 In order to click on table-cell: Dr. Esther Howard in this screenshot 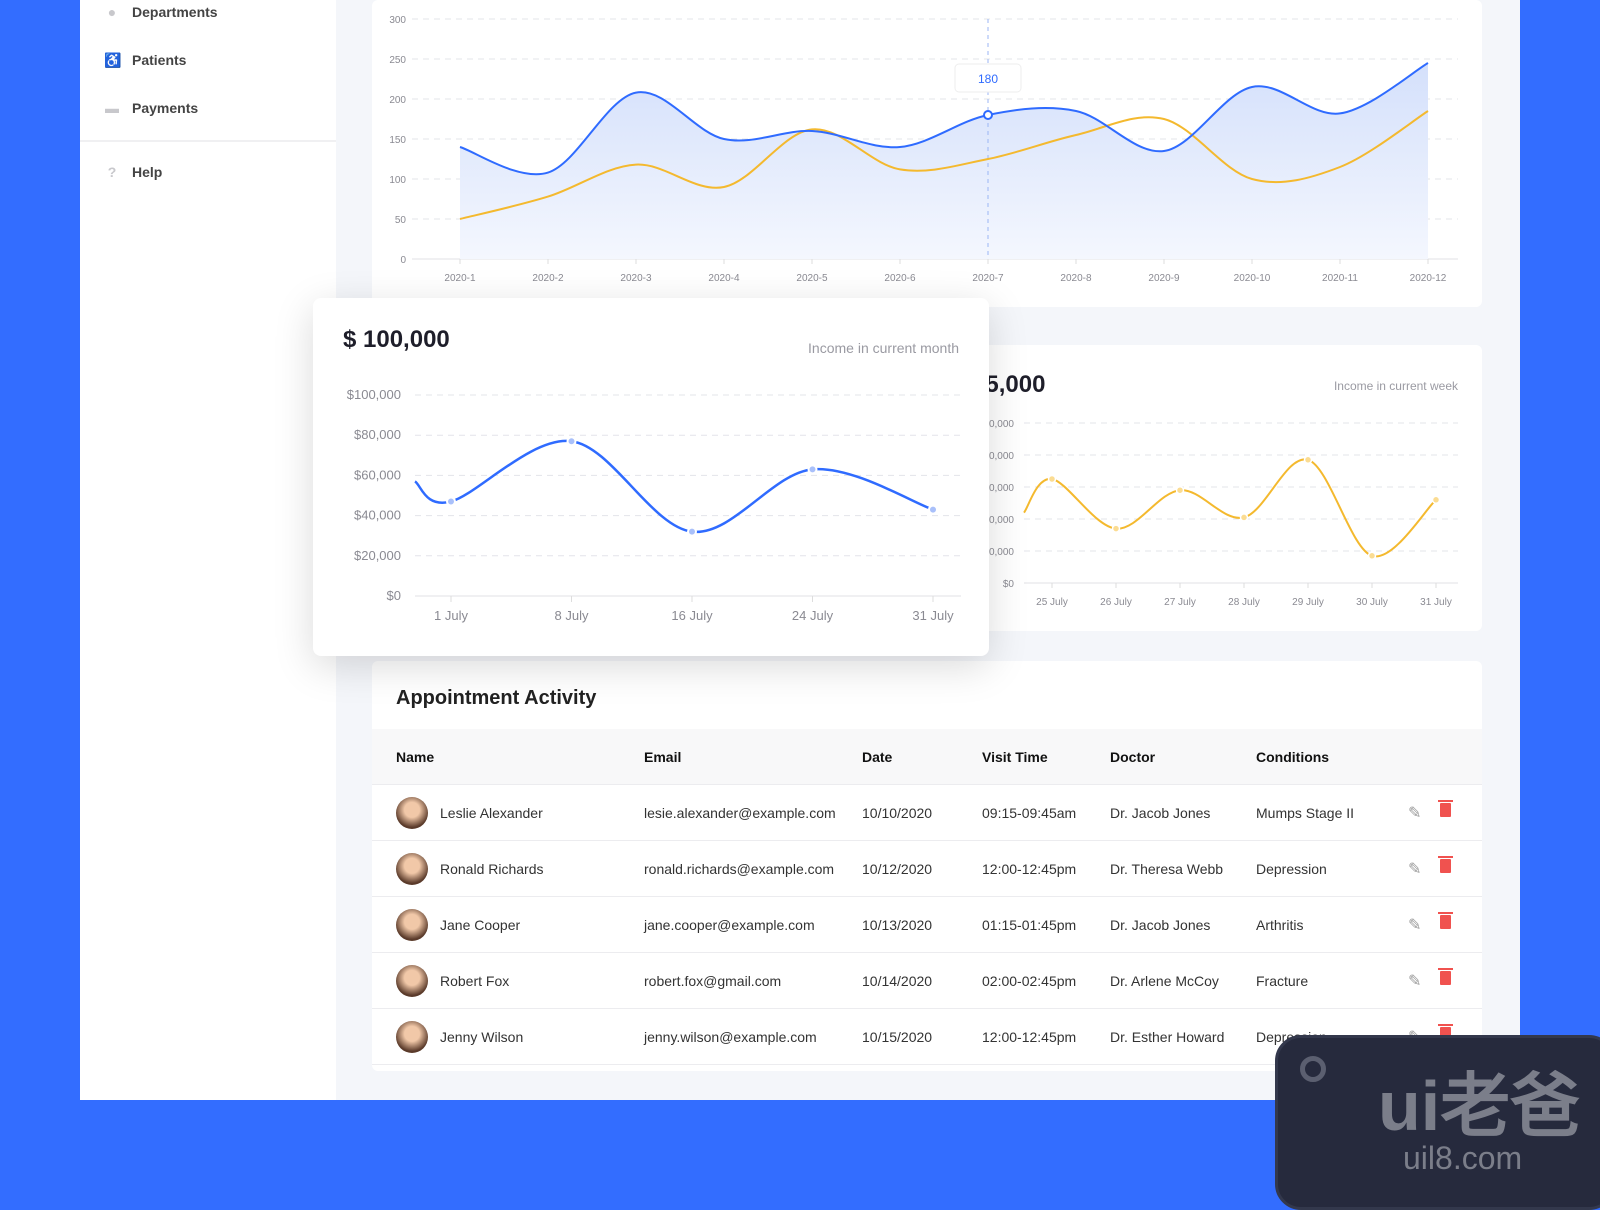, I will do `click(1167, 1037)`.